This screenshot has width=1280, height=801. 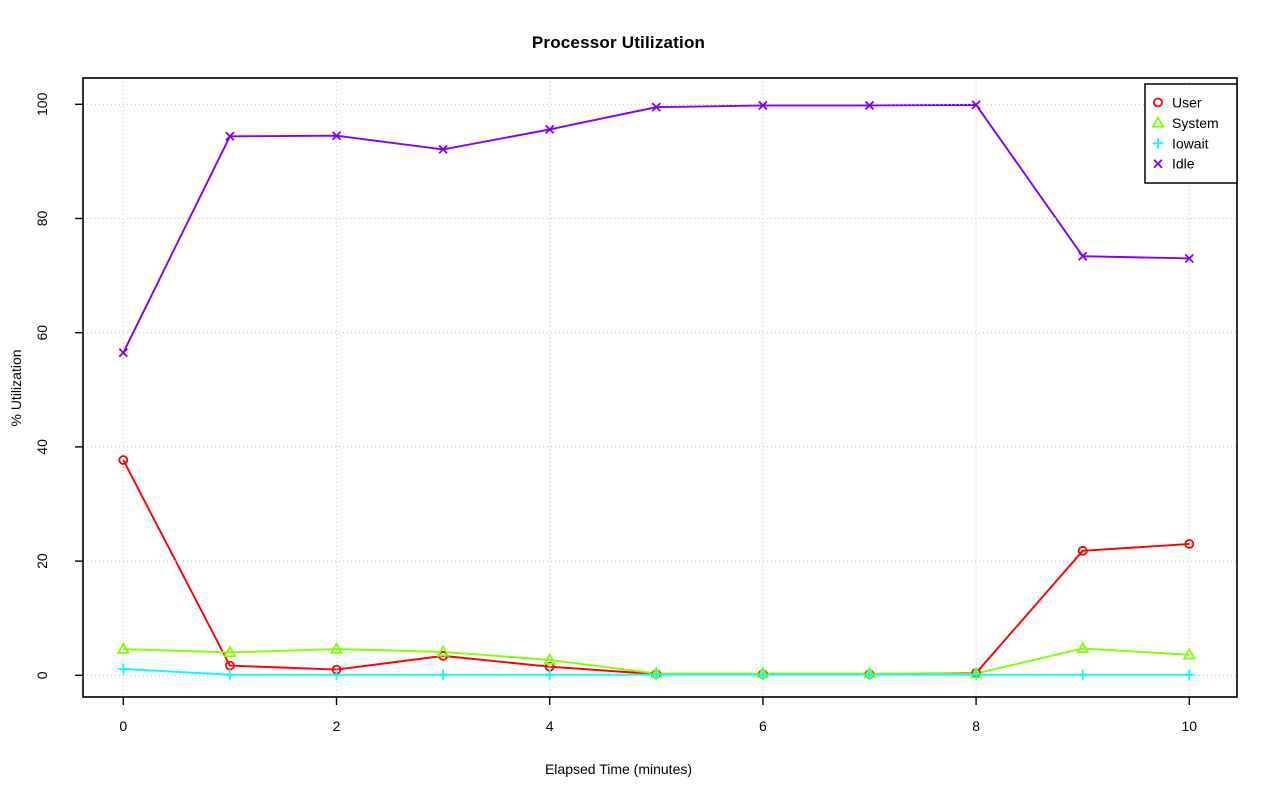 What do you see at coordinates (1190, 726) in the screenshot?
I see `x-tick-label-10: 10` at bounding box center [1190, 726].